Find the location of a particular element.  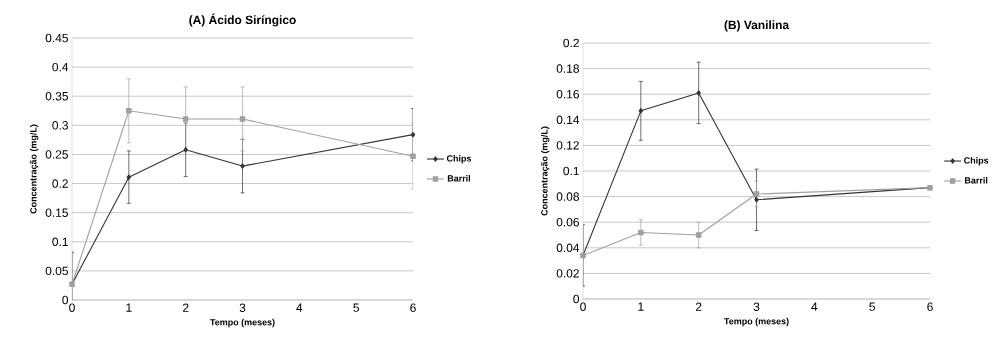

y-tick-label: 0.25 is located at coordinates (56, 154).